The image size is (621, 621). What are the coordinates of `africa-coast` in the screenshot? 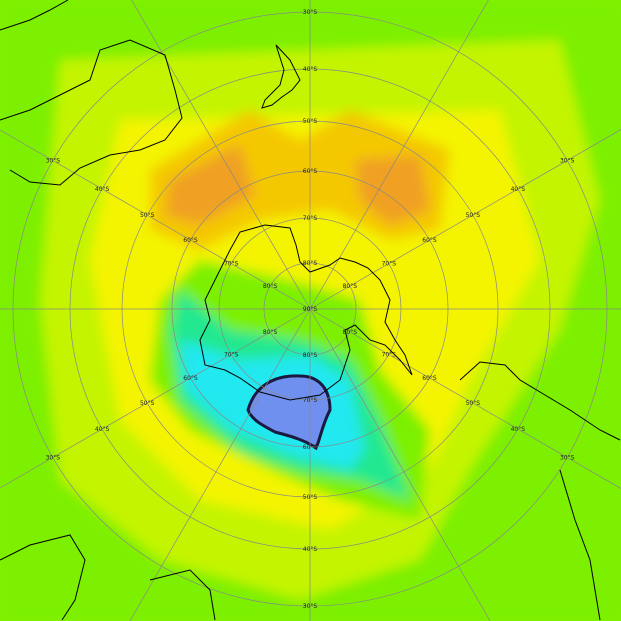 It's located at (108, 577).